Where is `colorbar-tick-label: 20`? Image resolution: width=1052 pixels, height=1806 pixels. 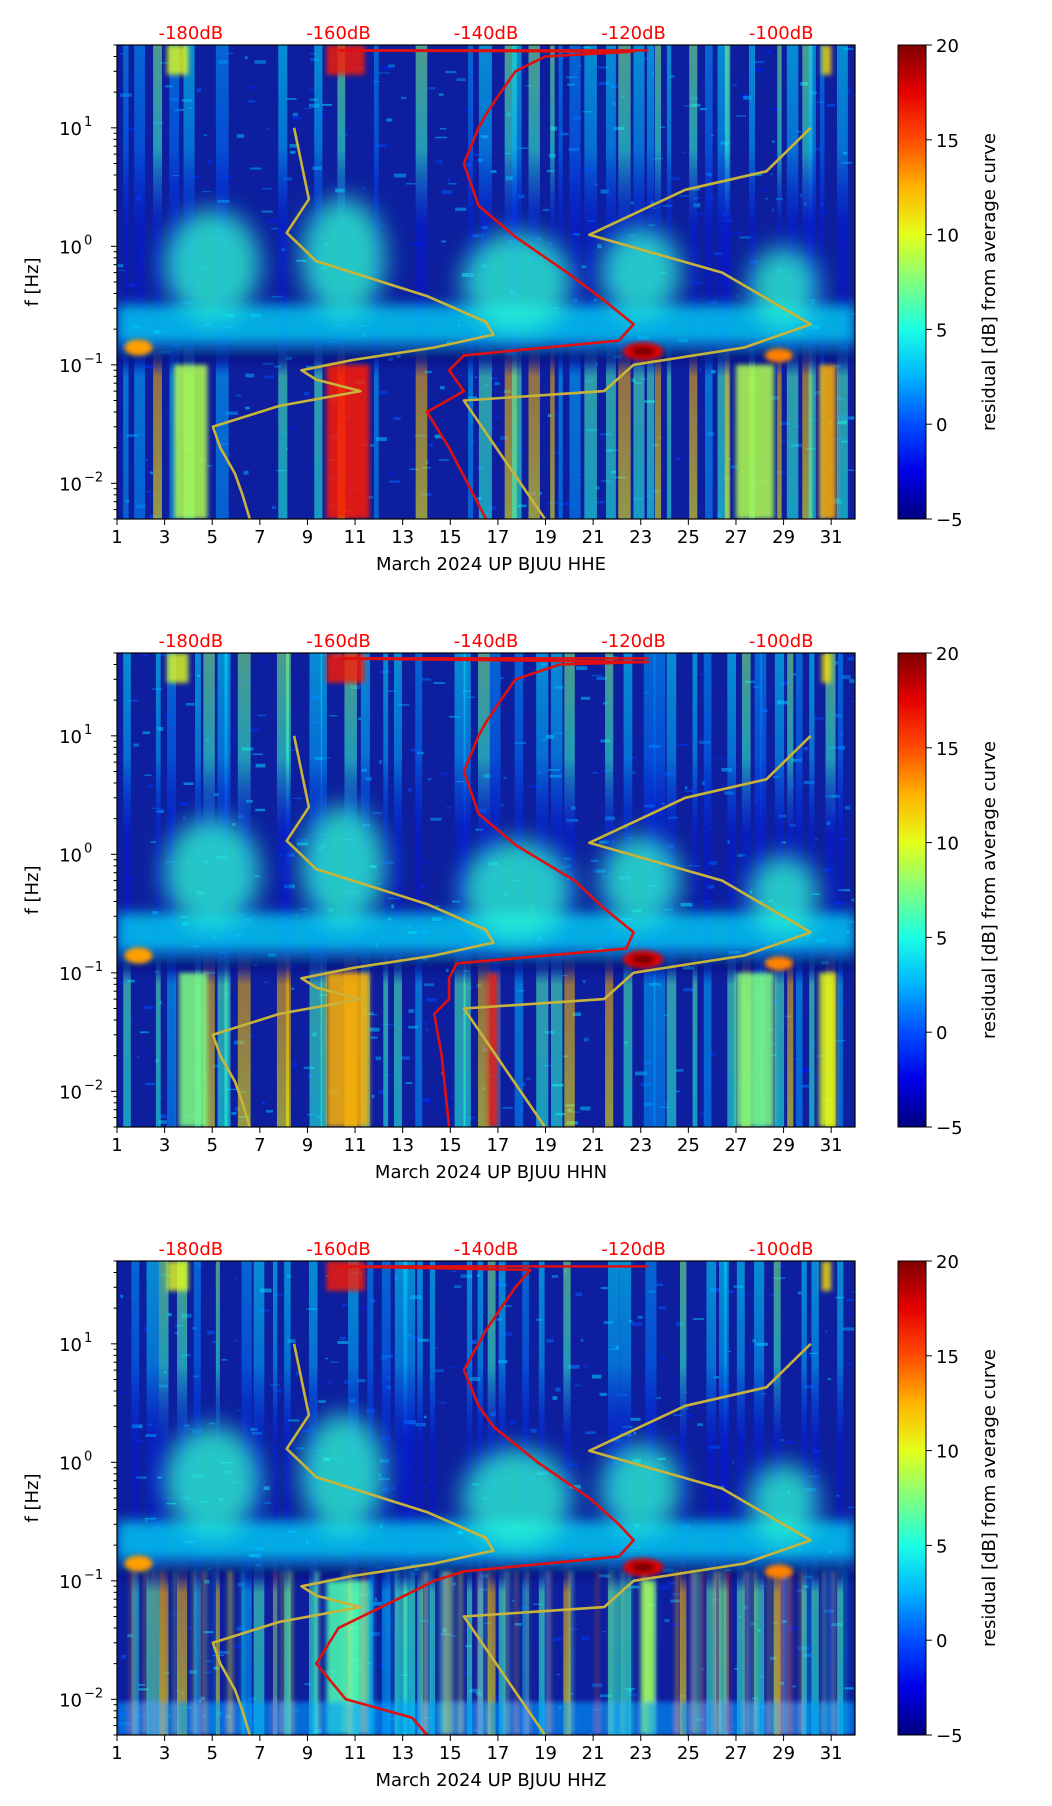
colorbar-tick-label: 20 is located at coordinates (947, 1262).